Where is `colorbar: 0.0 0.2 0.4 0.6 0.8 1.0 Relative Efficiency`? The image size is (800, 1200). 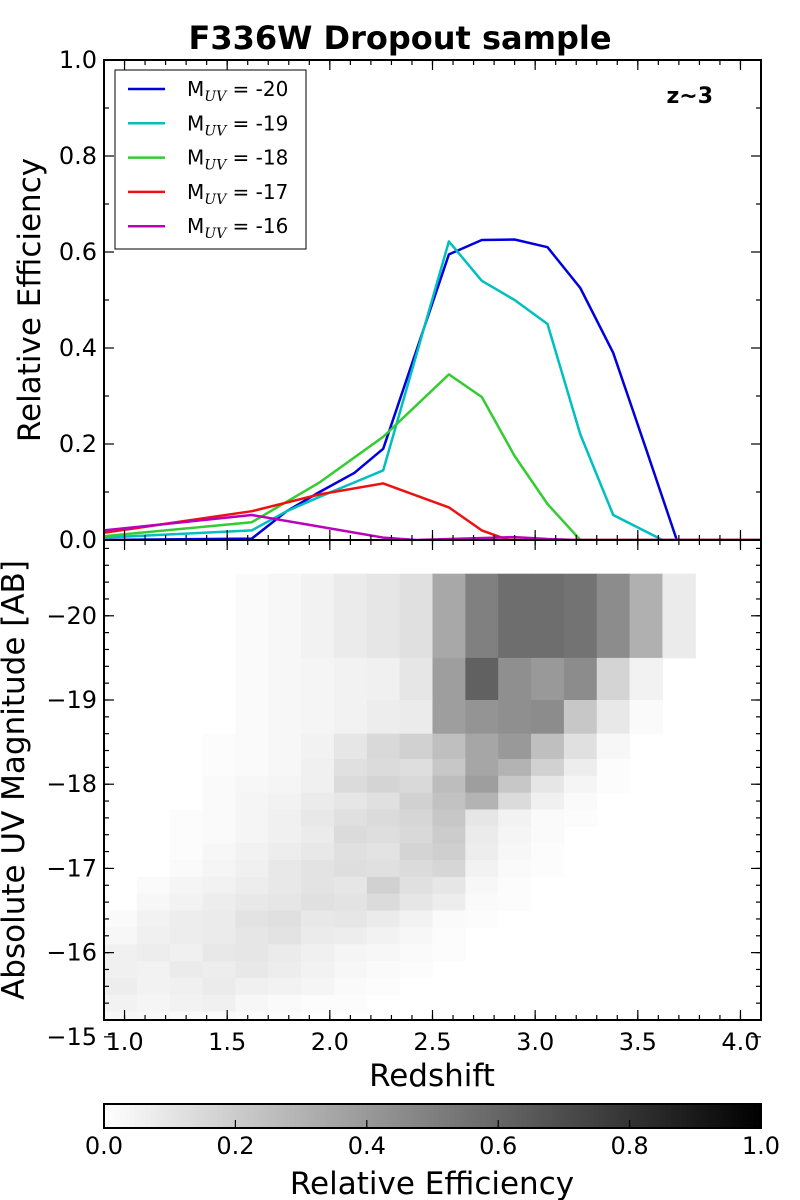 colorbar: 0.0 0.2 0.4 0.6 0.8 1.0 Relative Efficiency is located at coordinates (432, 1151).